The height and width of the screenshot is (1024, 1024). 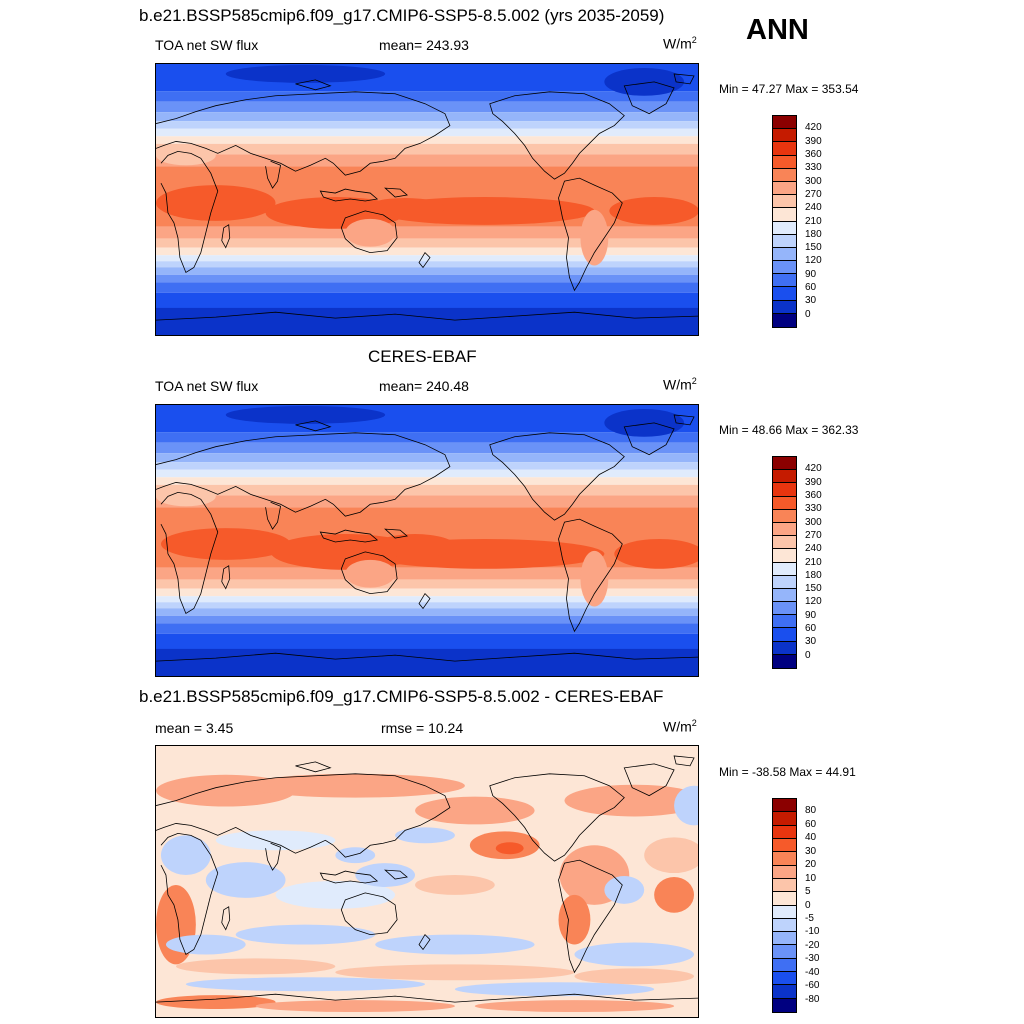 What do you see at coordinates (680, 43) in the screenshot?
I see `panel1-units-label: W/m2` at bounding box center [680, 43].